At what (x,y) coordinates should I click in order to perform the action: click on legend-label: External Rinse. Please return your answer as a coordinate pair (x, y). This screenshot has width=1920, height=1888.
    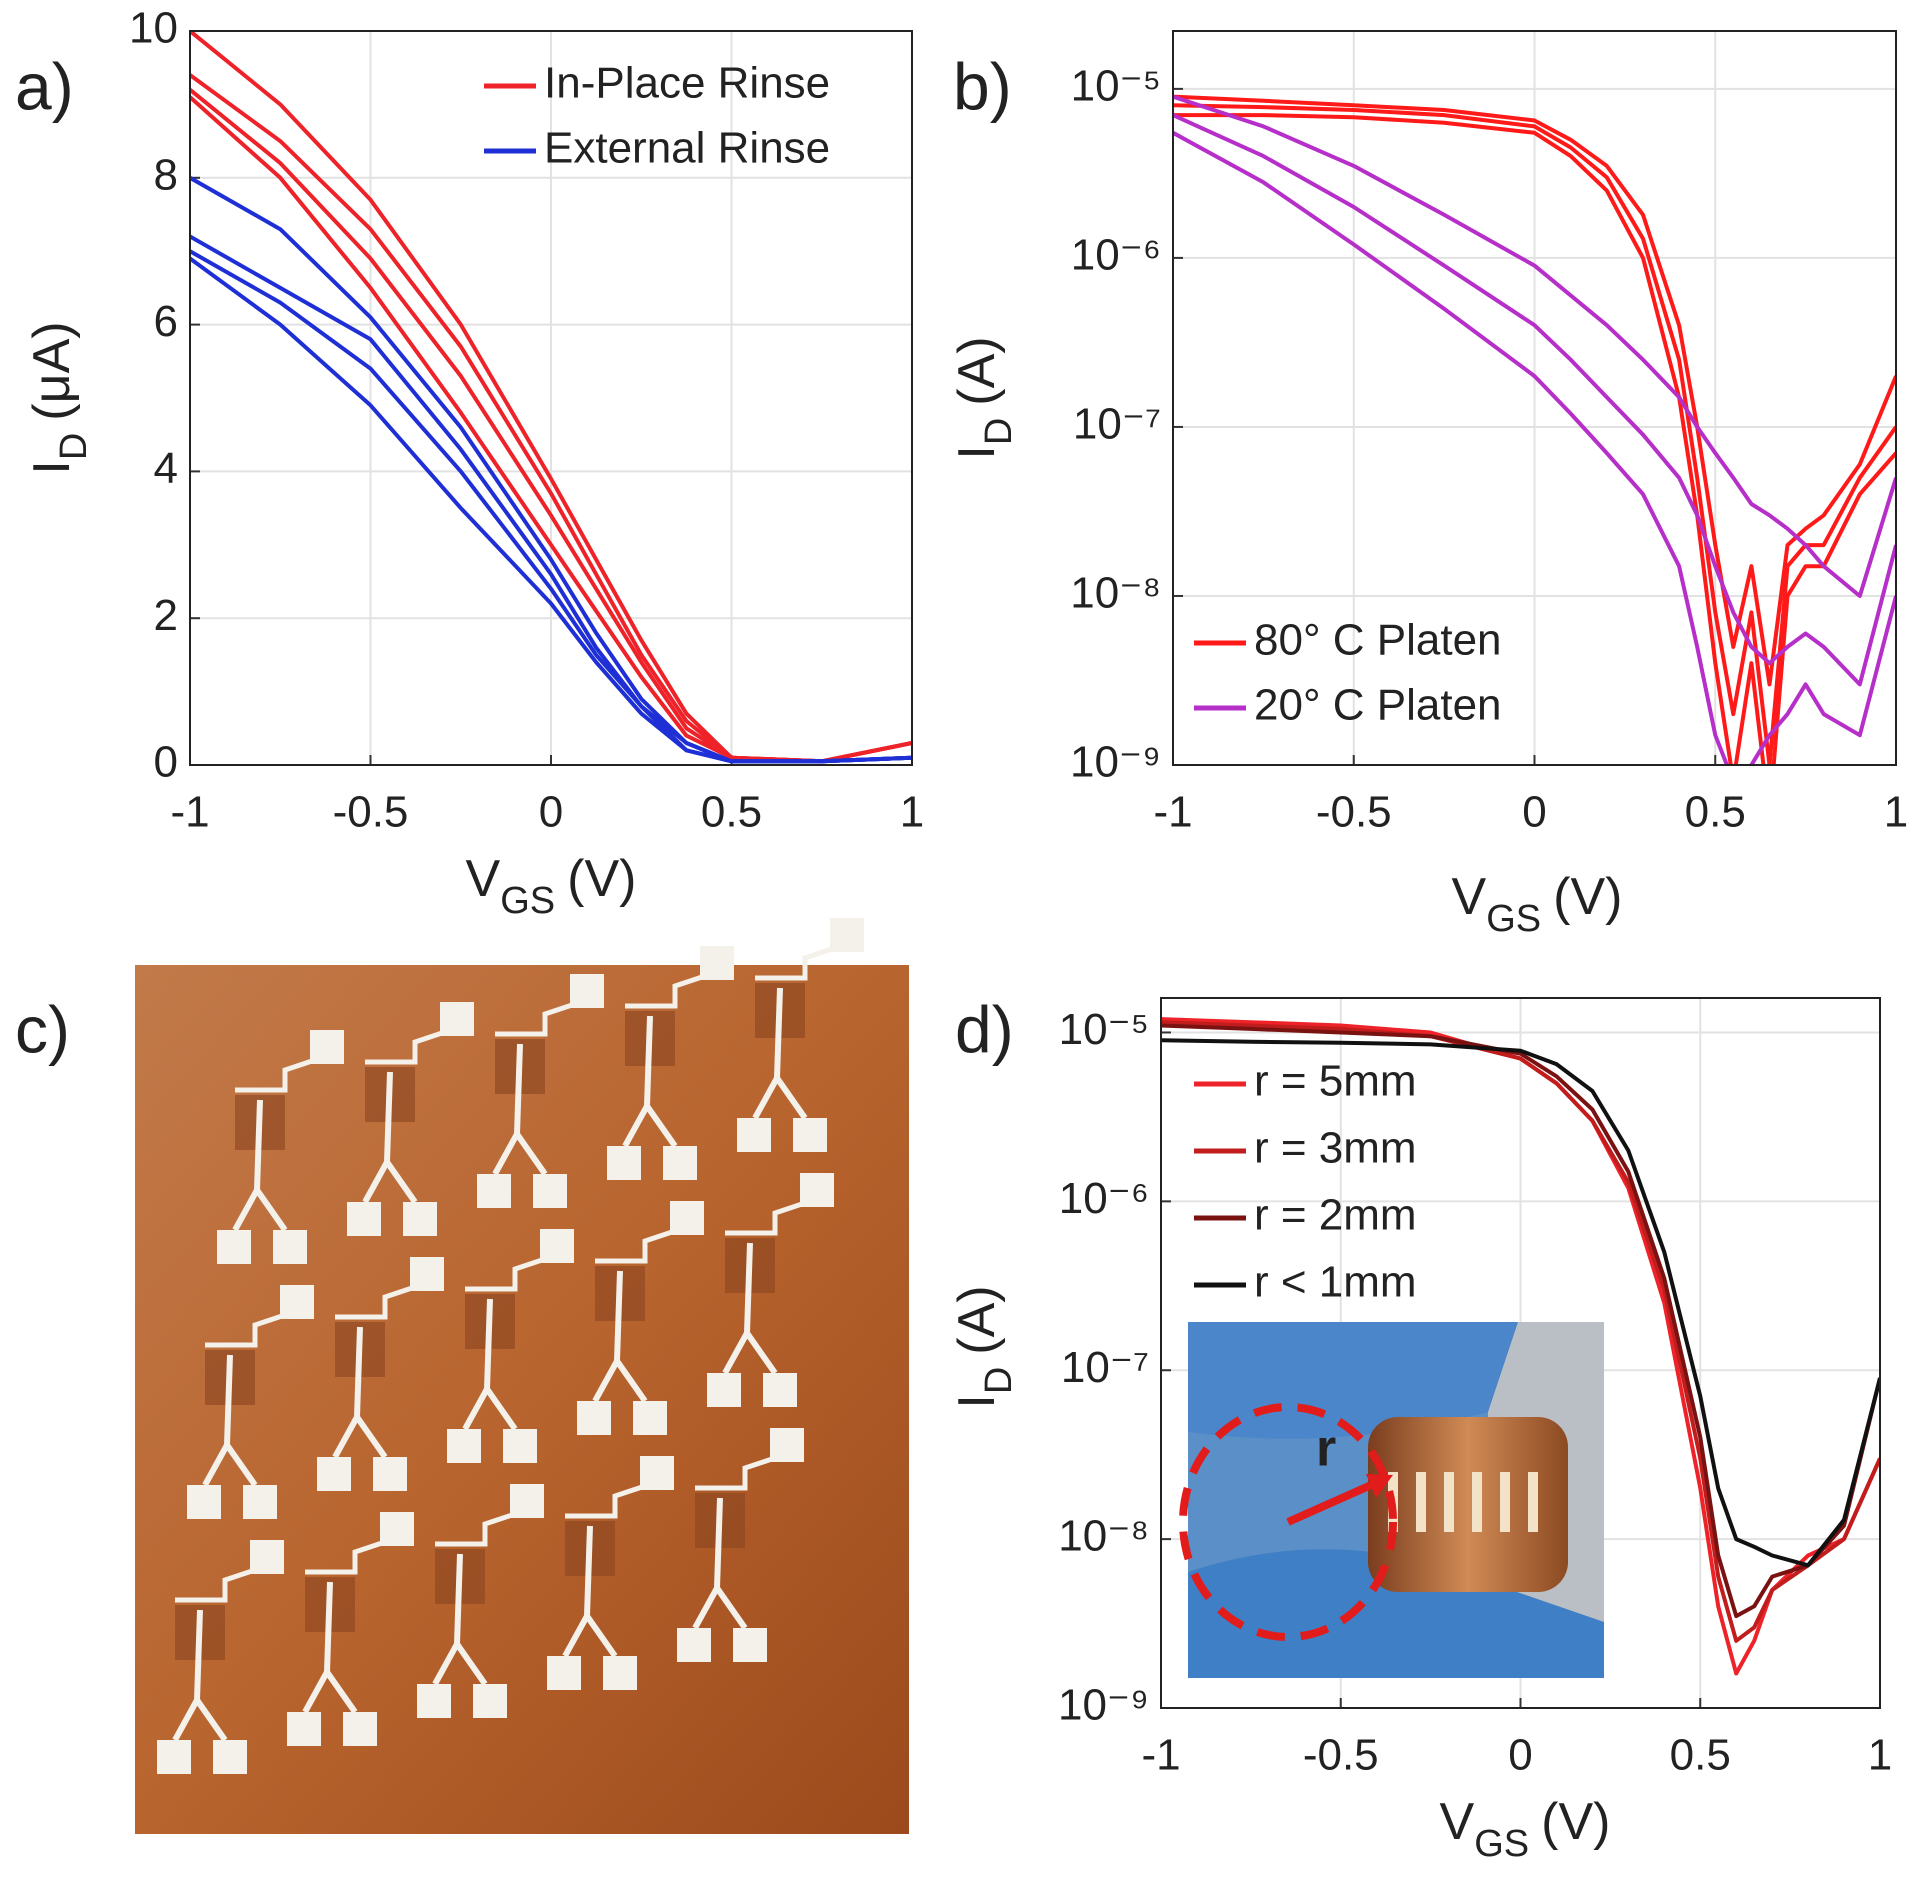
    Looking at the image, I should click on (687, 148).